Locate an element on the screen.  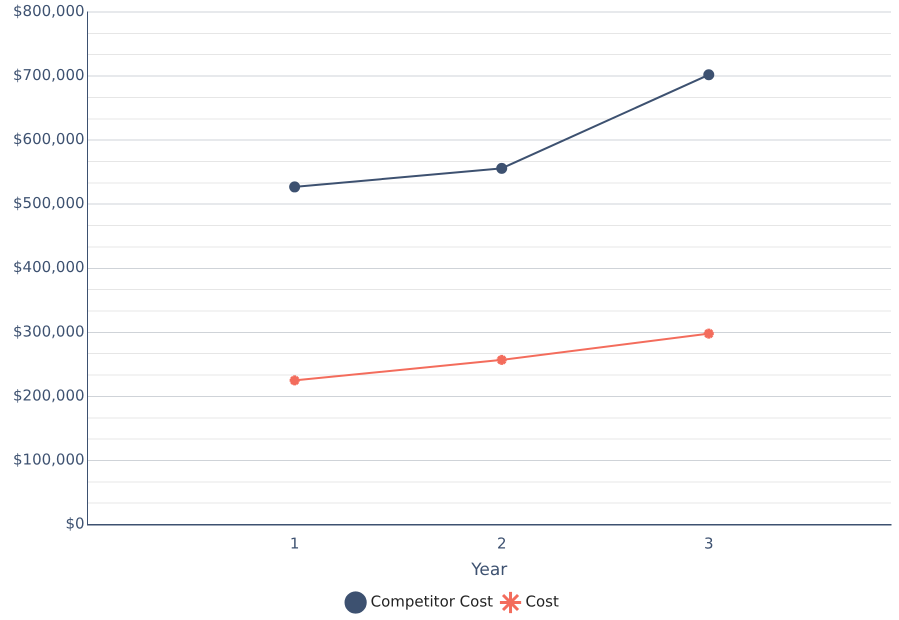
x-tick-label: 3 is located at coordinates (709, 543).